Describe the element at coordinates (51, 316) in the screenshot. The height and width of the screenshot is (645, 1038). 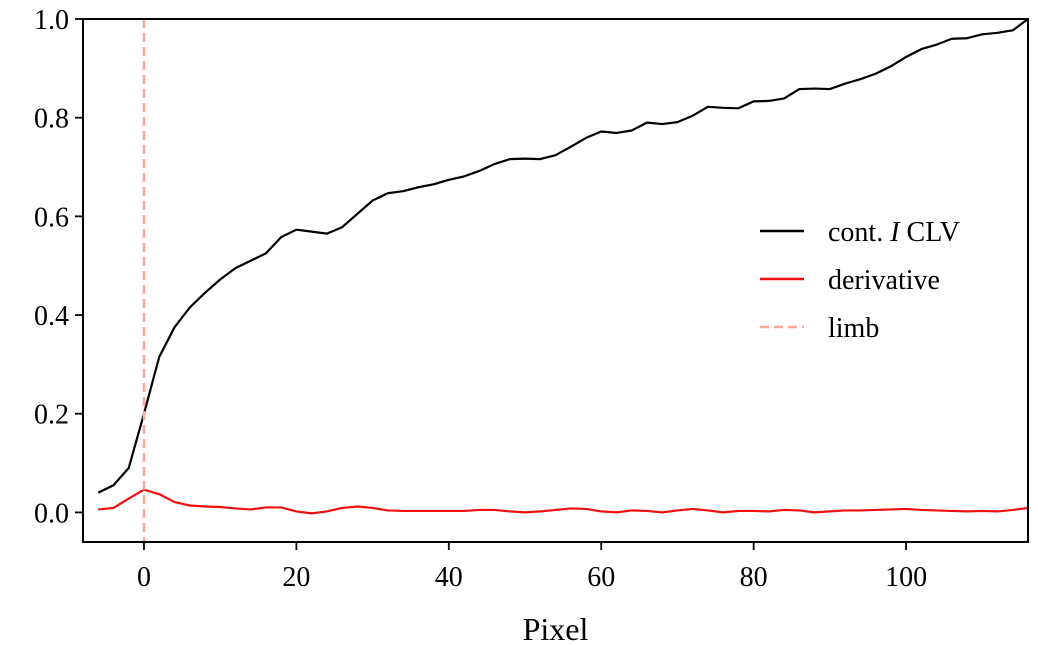
I see `y-tick-label: 0.4` at that location.